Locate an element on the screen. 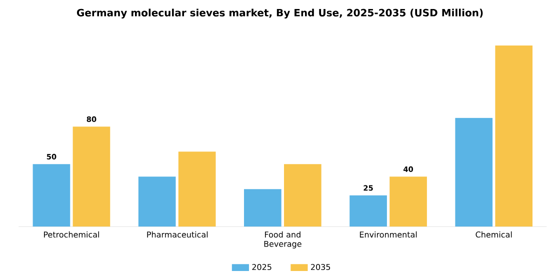  x-tick-label: Petrochemical is located at coordinates (72, 234).